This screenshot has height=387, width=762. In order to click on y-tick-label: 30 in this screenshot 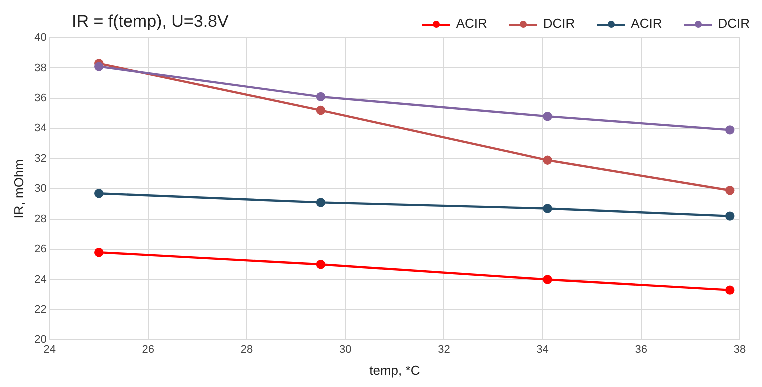, I will do `click(40, 189)`.